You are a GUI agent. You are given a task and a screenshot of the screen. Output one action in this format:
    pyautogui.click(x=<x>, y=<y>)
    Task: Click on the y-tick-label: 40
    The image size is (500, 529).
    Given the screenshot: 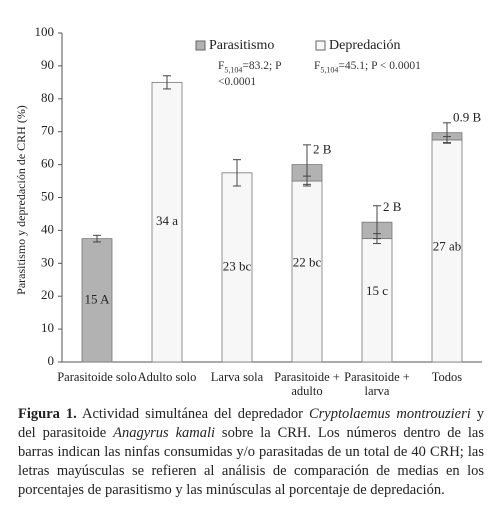 What is the action you would take?
    pyautogui.click(x=47, y=228)
    